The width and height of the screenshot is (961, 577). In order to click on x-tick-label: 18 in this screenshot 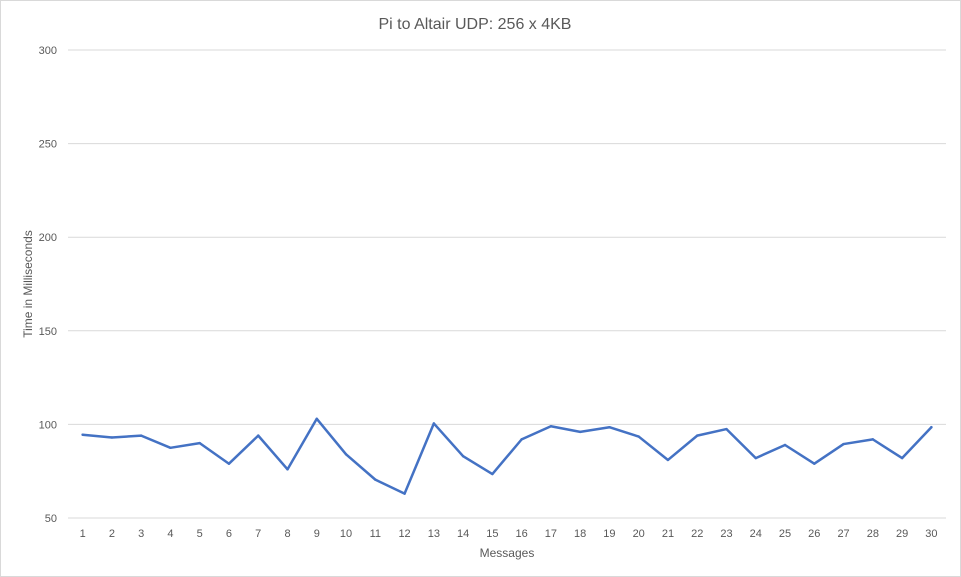, I will do `click(580, 534)`.